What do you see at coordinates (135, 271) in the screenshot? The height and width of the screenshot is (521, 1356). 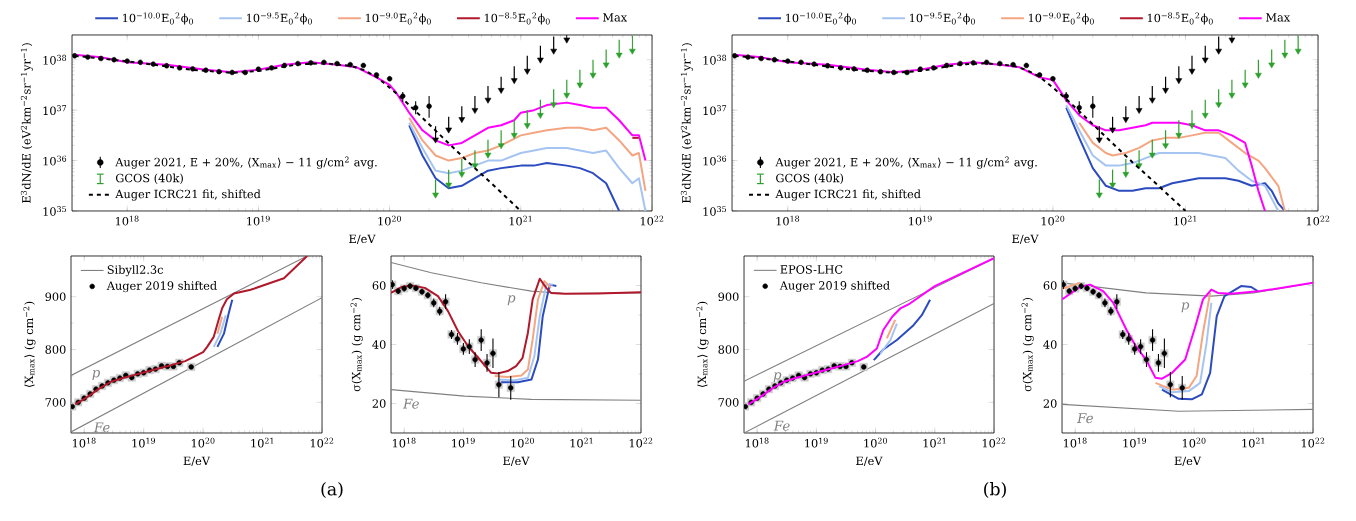 I see `legend-label: Sibyll2.3c` at bounding box center [135, 271].